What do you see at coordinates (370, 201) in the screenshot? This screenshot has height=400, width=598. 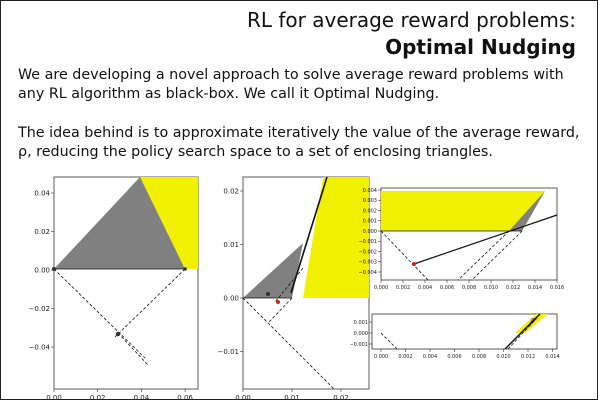 I see `y-tick-label: 0.003` at bounding box center [370, 201].